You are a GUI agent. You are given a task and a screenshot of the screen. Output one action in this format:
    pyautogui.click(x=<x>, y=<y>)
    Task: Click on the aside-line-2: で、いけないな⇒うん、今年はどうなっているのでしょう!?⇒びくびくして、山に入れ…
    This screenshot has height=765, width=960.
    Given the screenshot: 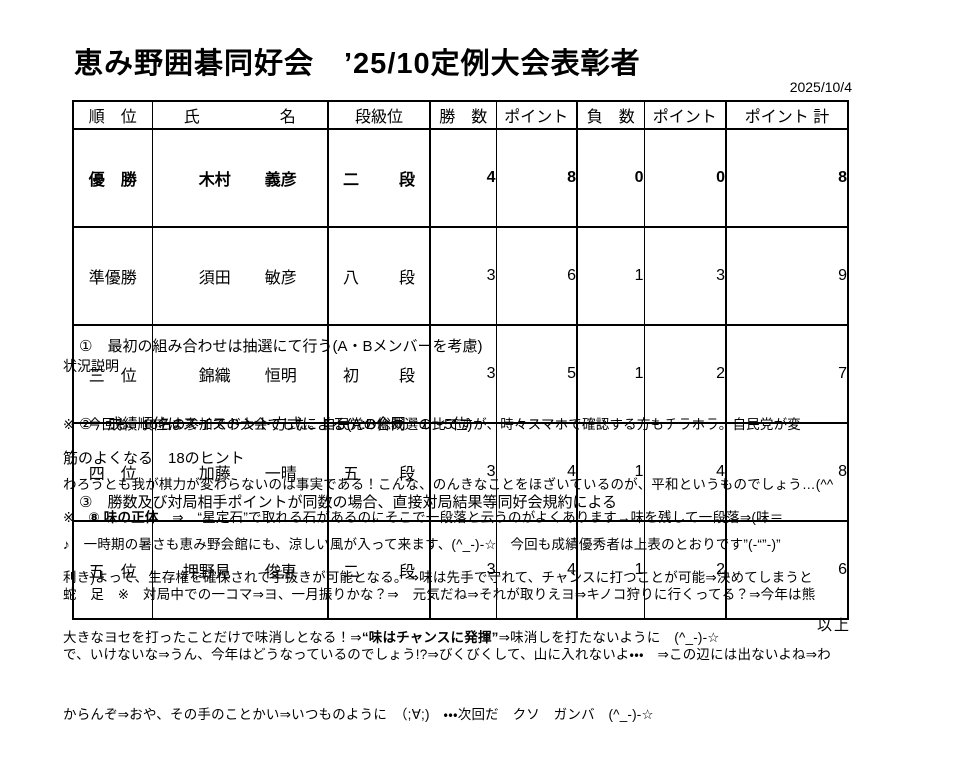 What is the action you would take?
    pyautogui.click(x=447, y=654)
    